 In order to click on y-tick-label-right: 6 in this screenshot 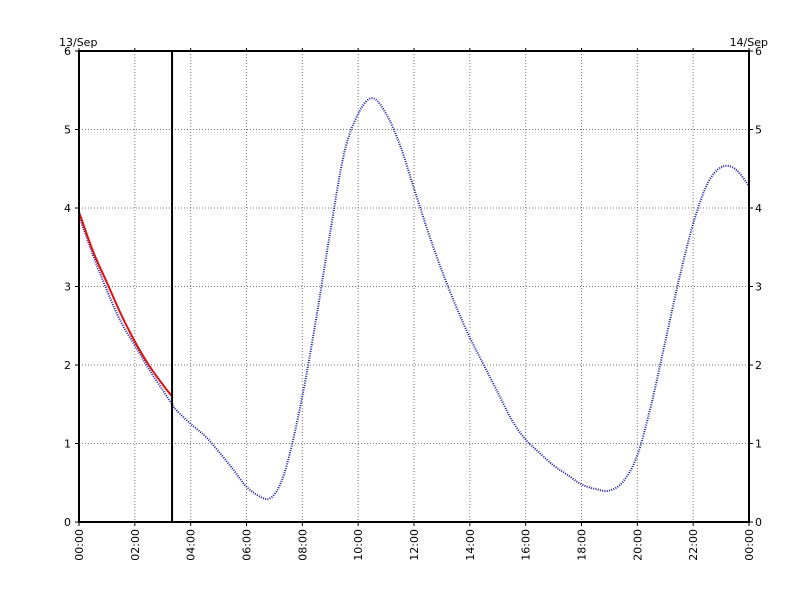, I will do `click(758, 51)`.